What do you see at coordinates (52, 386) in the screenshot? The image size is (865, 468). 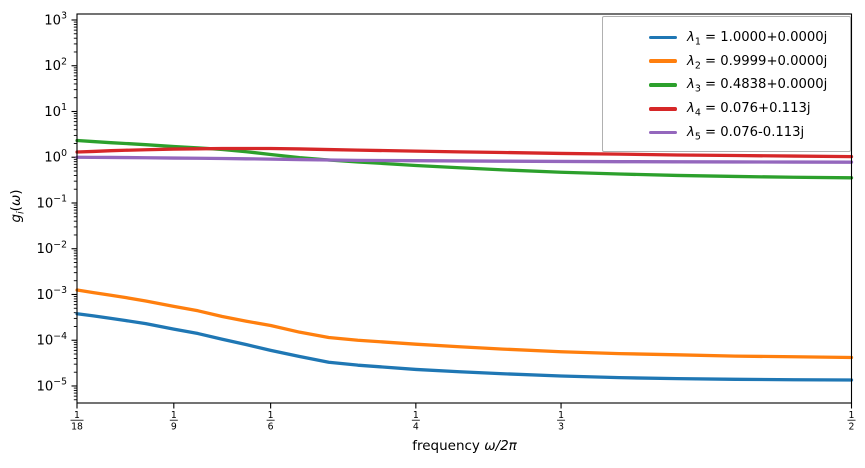 I see `y-tick-label: 10⁻⁵` at bounding box center [52, 386].